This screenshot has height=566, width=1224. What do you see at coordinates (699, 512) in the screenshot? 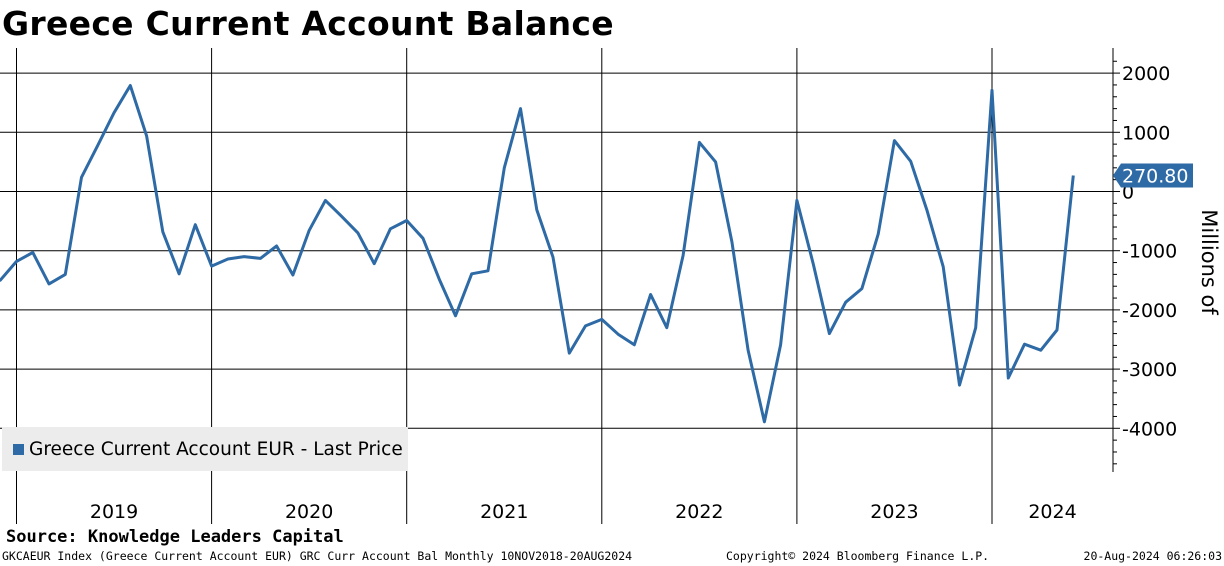
I see `year-label: 2022` at bounding box center [699, 512].